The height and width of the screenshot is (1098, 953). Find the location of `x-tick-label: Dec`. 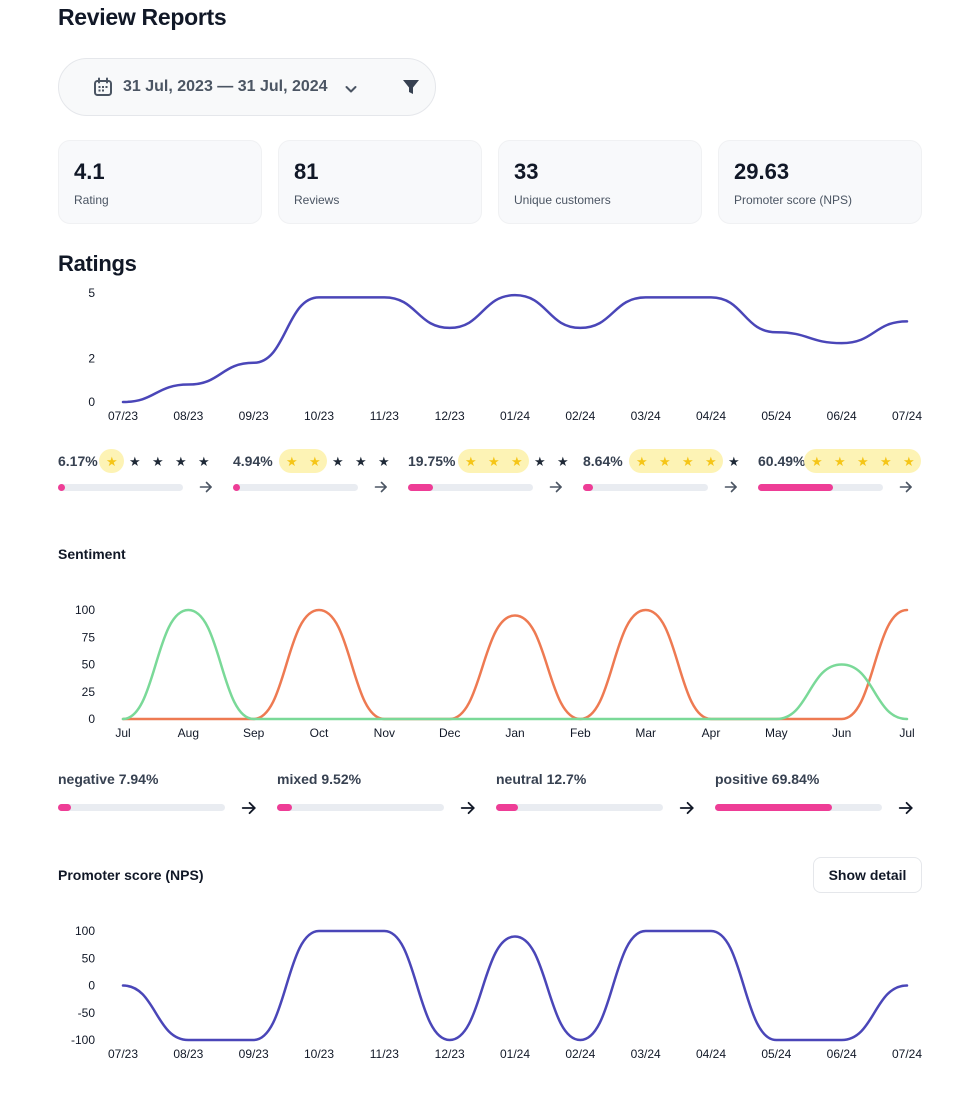

x-tick-label: Dec is located at coordinates (449, 733).